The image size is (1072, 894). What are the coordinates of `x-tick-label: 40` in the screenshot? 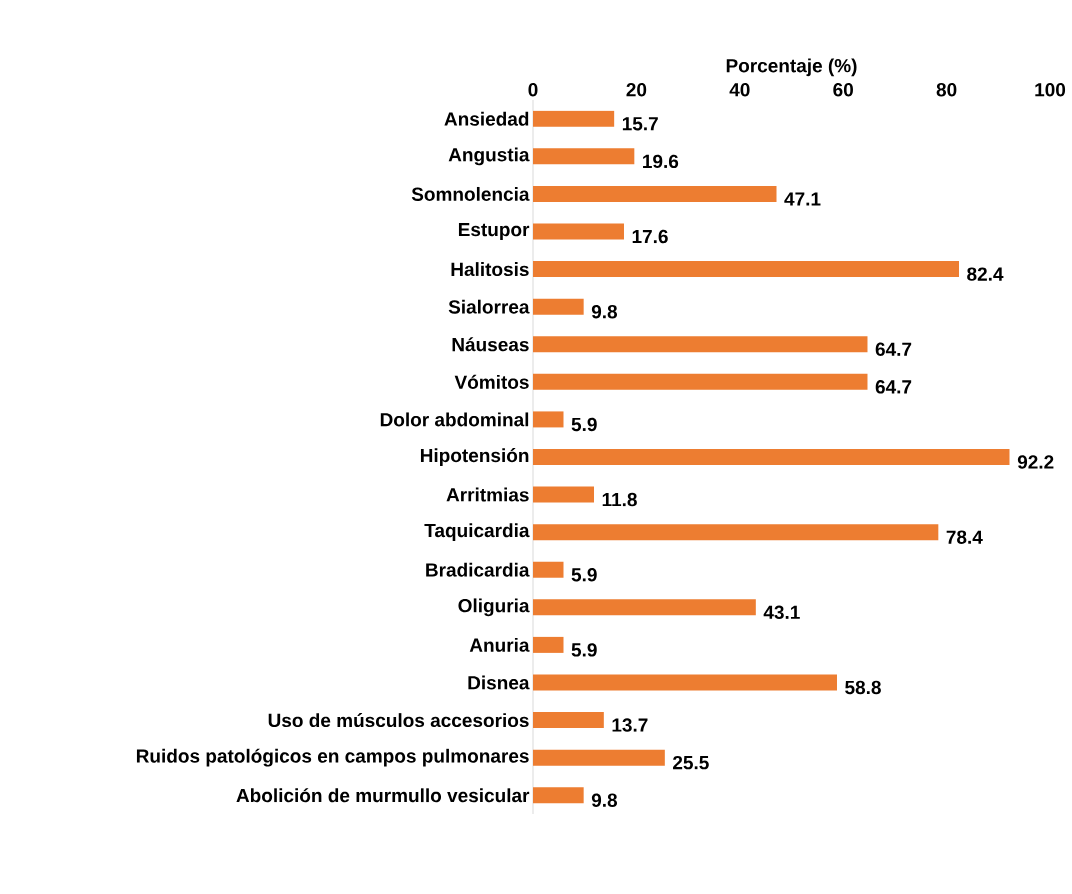 It's located at (739, 90).